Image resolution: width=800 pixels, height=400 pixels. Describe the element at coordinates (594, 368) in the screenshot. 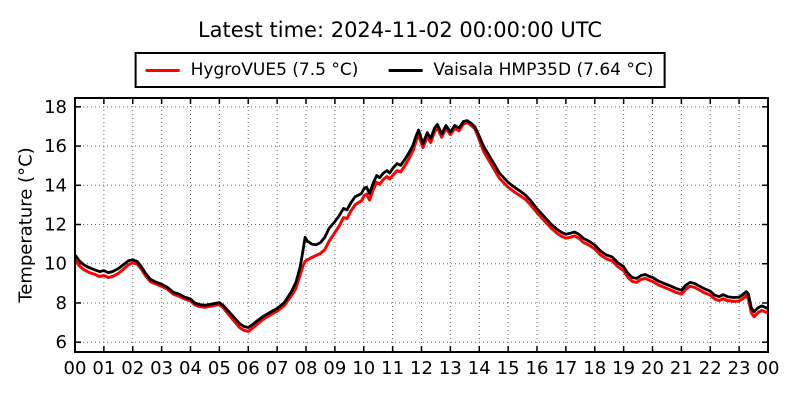

I see `x-tick-label: 18` at that location.